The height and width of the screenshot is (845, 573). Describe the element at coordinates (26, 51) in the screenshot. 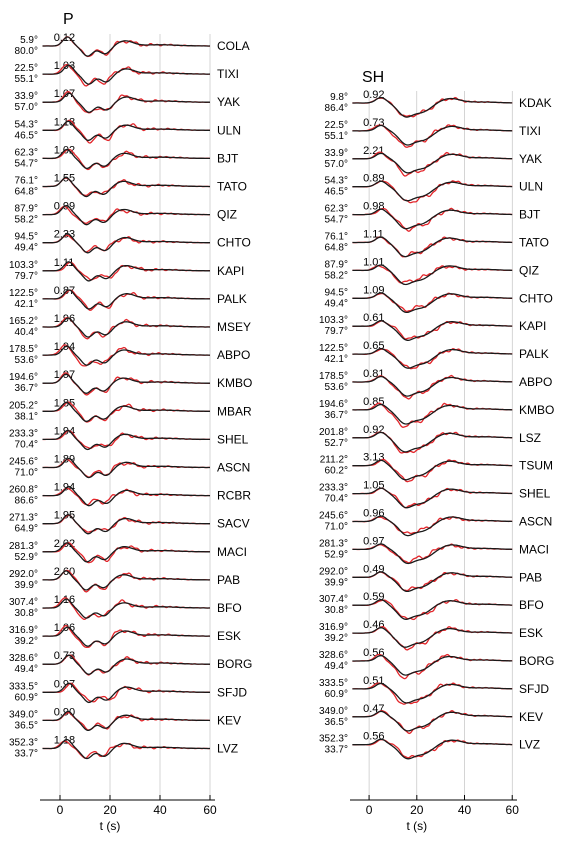

I see `distance-label: 80.0°` at that location.